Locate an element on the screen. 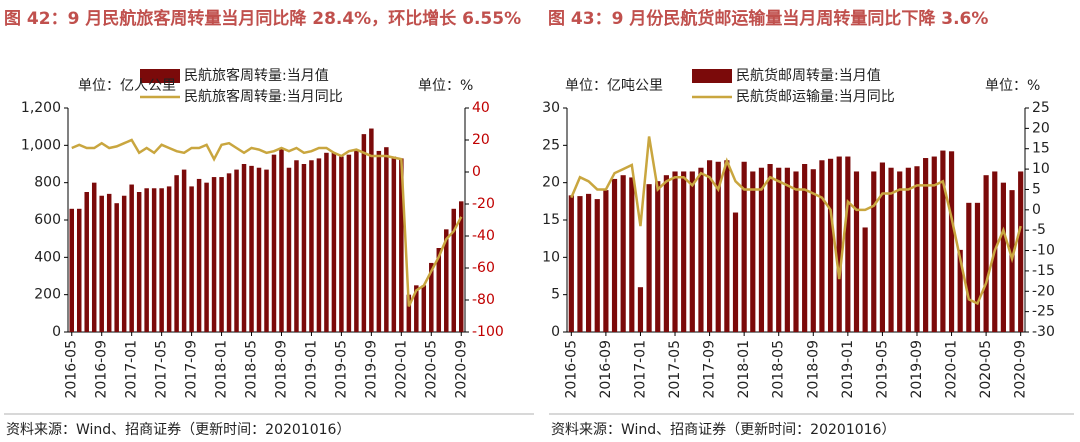 This screenshot has height=442, width=1080. y-tick-label: 20 is located at coordinates (551, 183).